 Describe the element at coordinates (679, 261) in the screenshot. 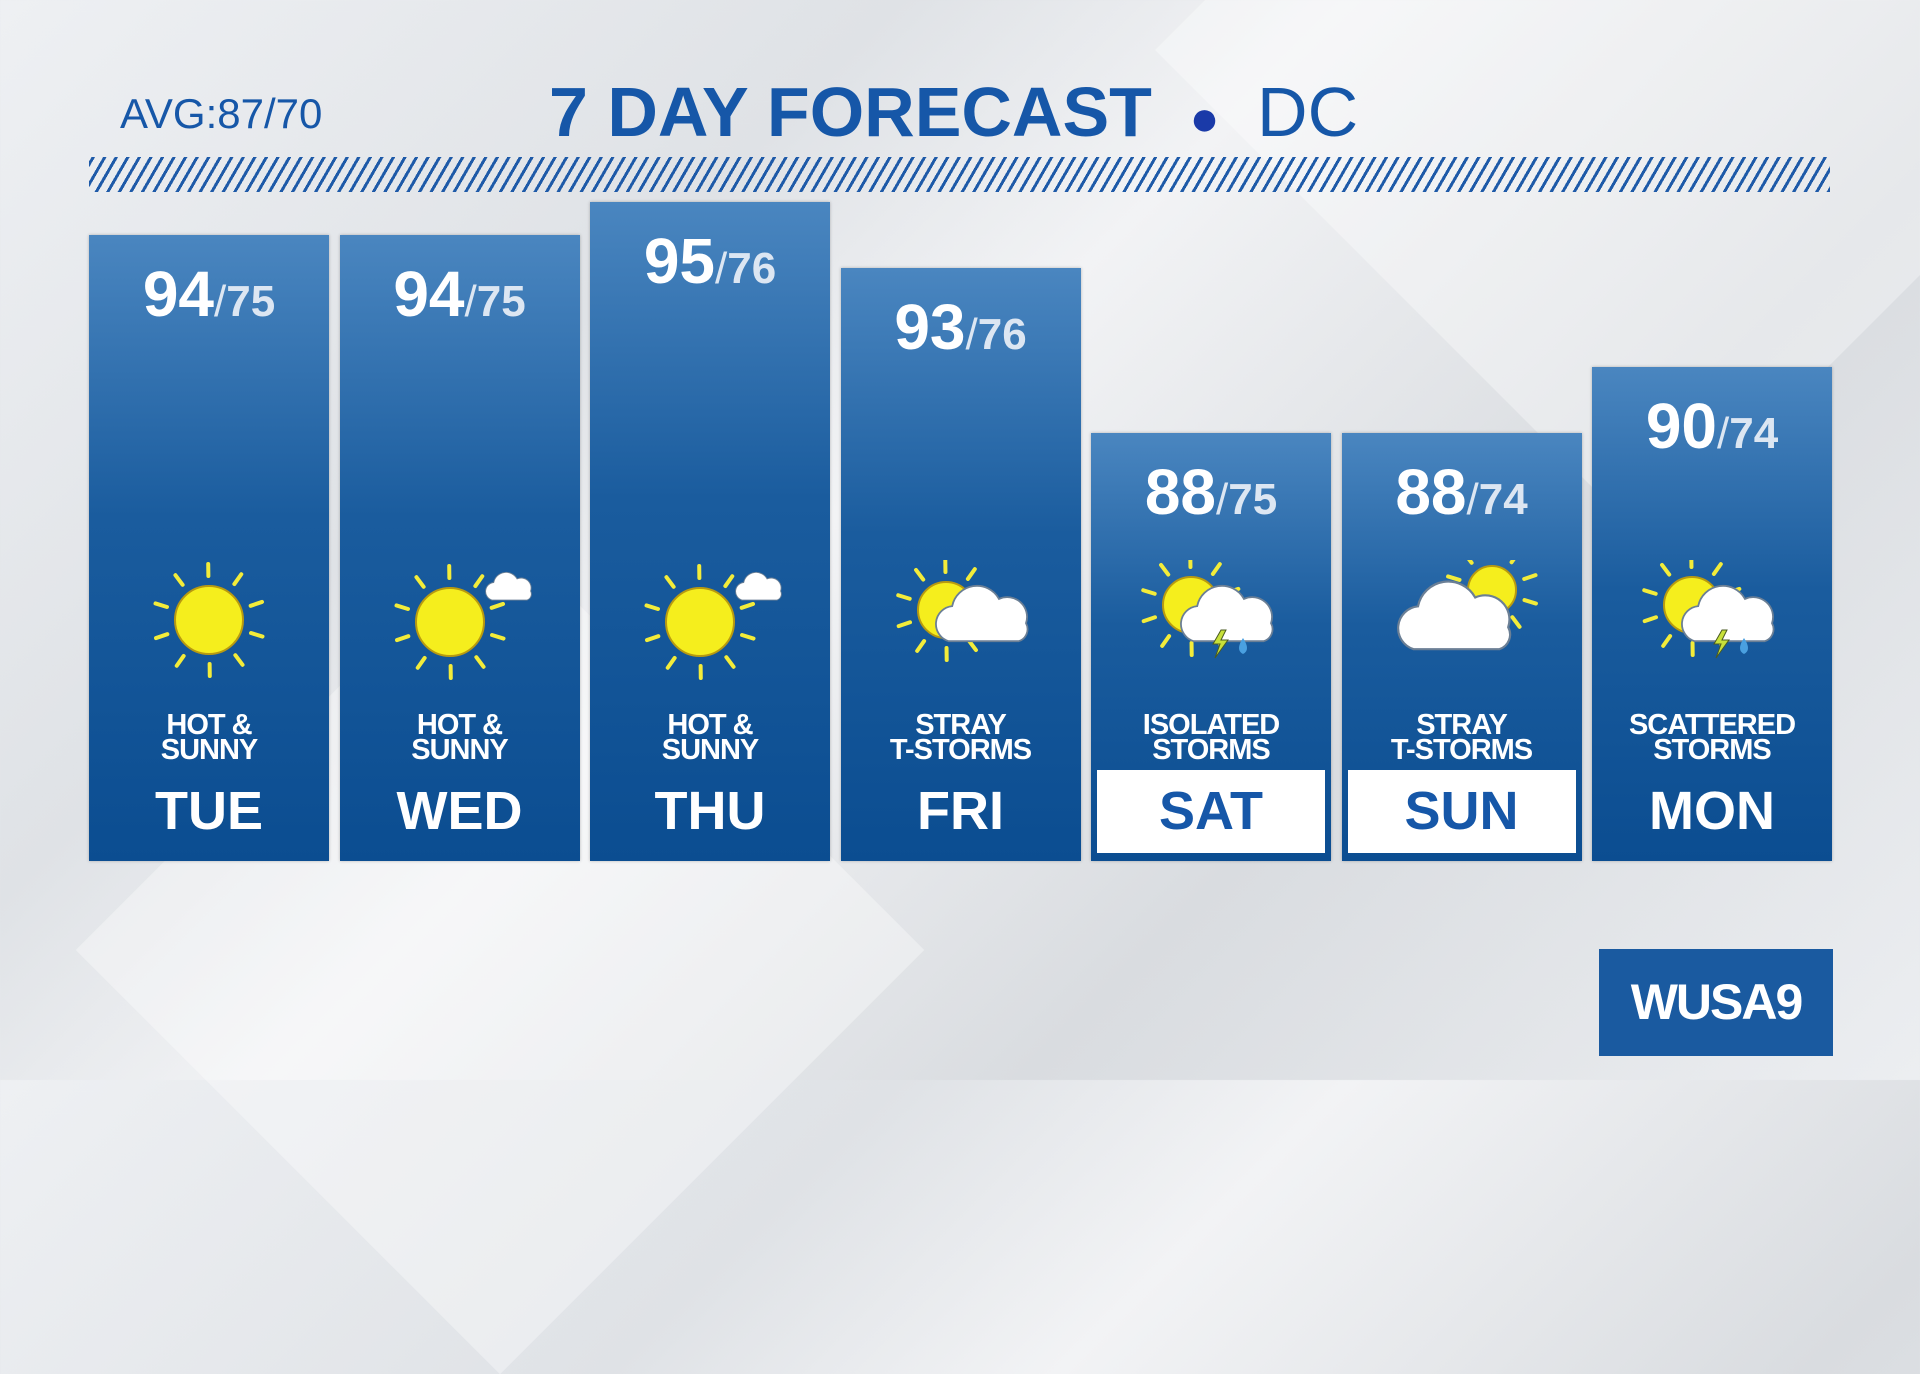

I see `high-temp: 95` at that location.